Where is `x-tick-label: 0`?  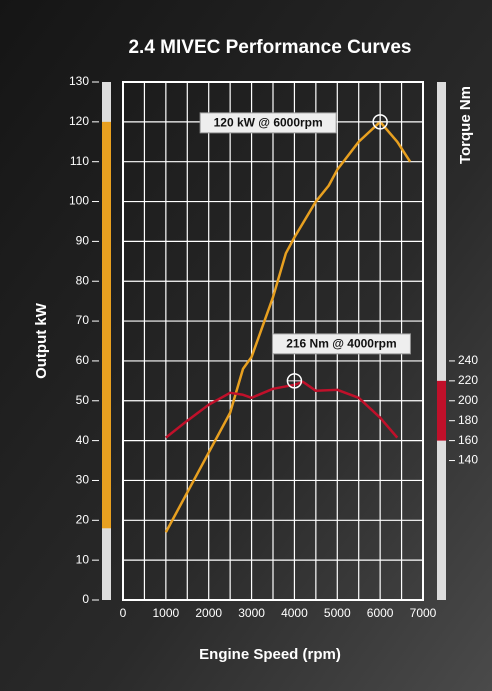
x-tick-label: 0 is located at coordinates (123, 613).